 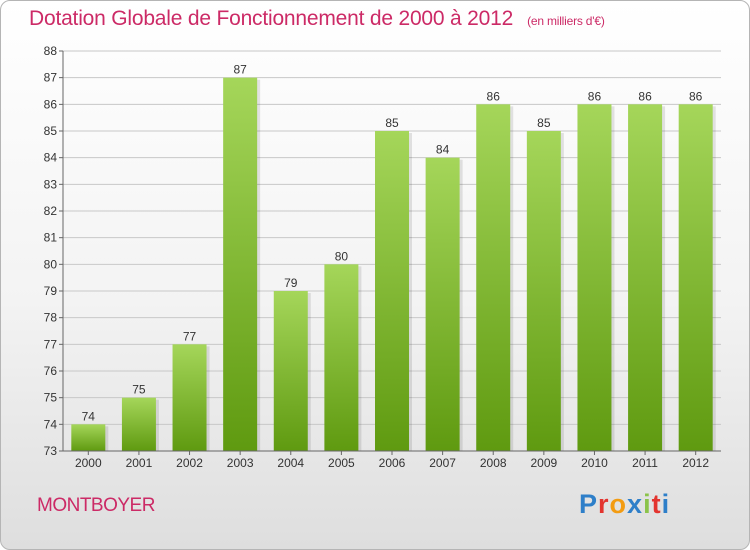 What do you see at coordinates (51, 371) in the screenshot?
I see `y-tick-label: 76` at bounding box center [51, 371].